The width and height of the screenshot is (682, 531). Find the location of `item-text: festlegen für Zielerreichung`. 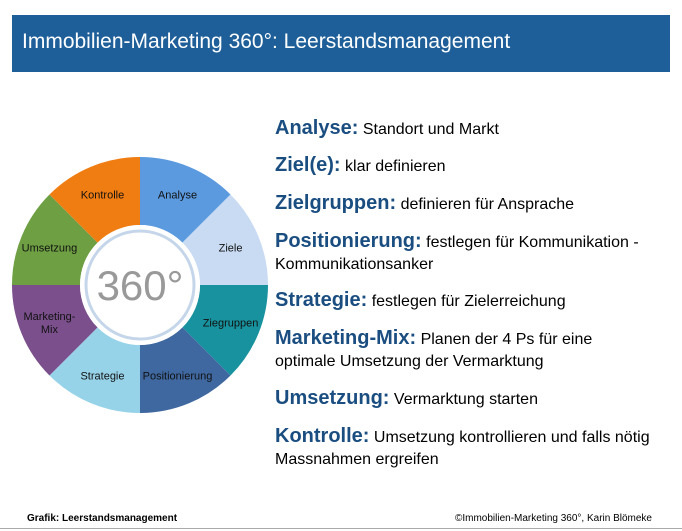

item-text: festlegen für Zielerreichung is located at coordinates (468, 301).